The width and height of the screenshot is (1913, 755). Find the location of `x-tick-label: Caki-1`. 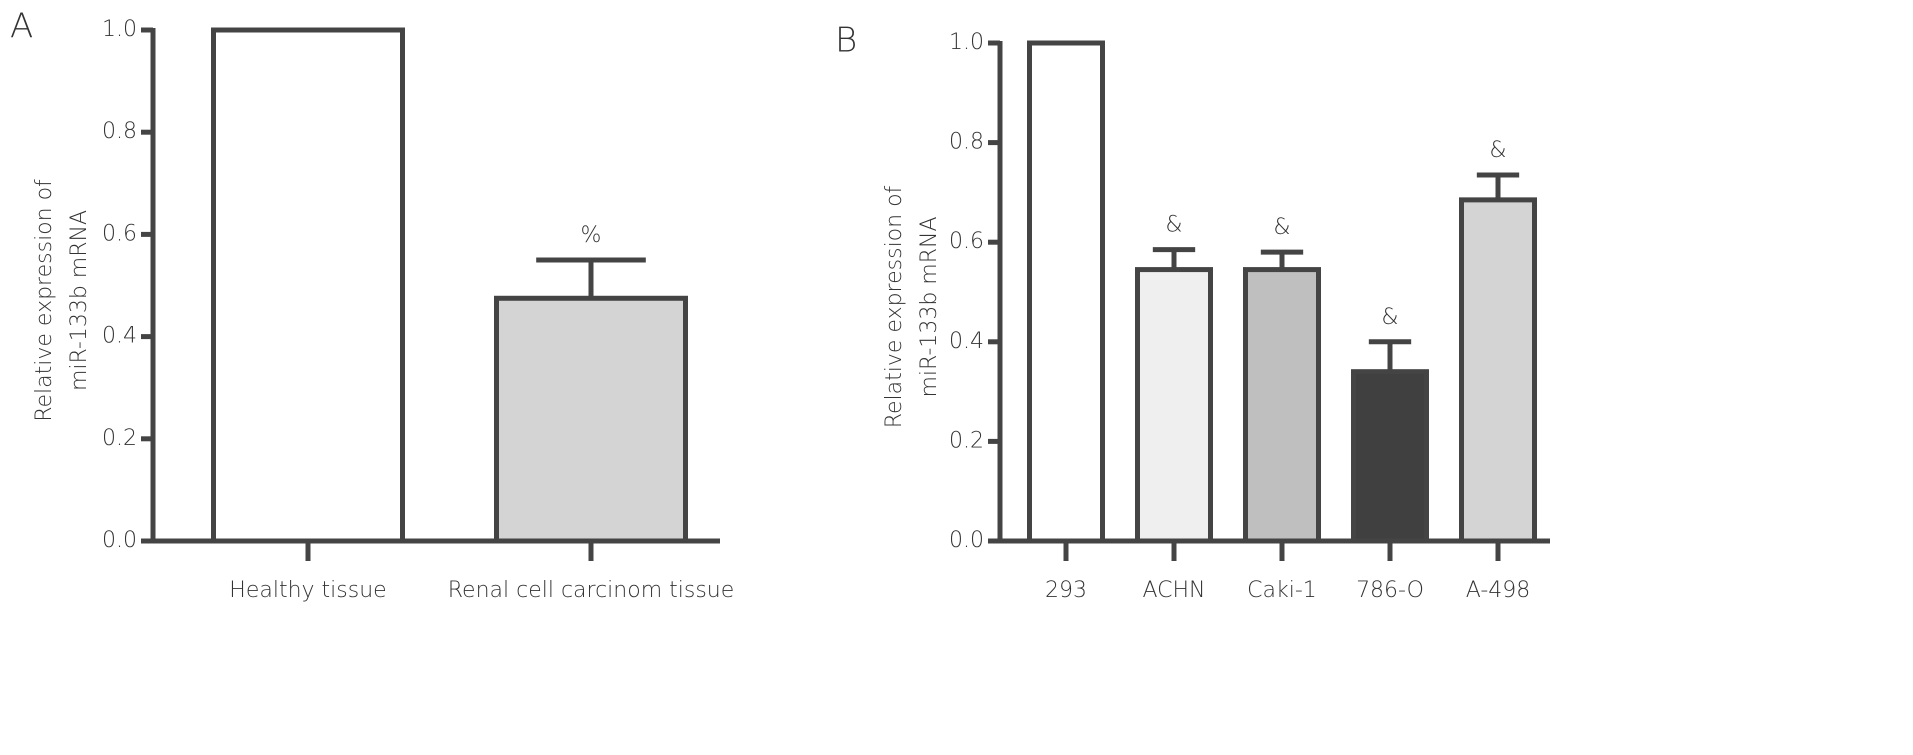

x-tick-label: Caki-1 is located at coordinates (1282, 590).